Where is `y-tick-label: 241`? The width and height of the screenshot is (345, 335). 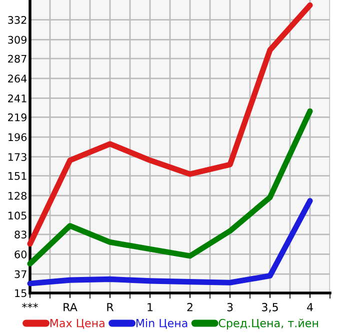 y-tick-label: 241 is located at coordinates (17, 98).